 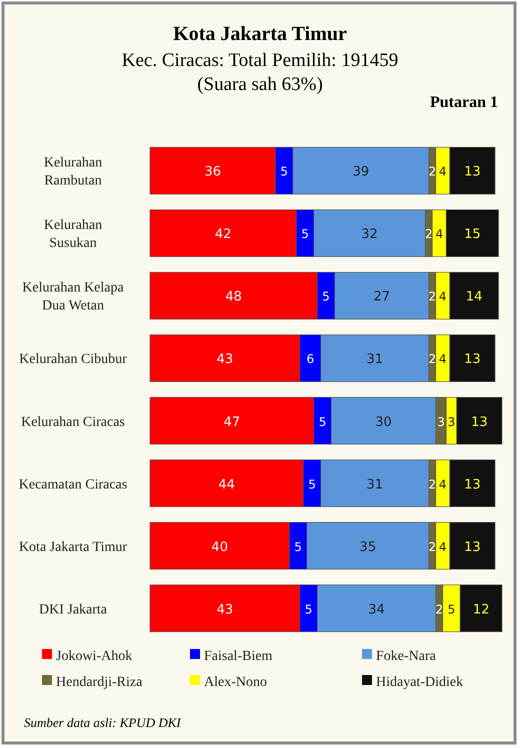 What do you see at coordinates (73, 547) in the screenshot?
I see `y-tick-label: Kota Jakarta Timur` at bounding box center [73, 547].